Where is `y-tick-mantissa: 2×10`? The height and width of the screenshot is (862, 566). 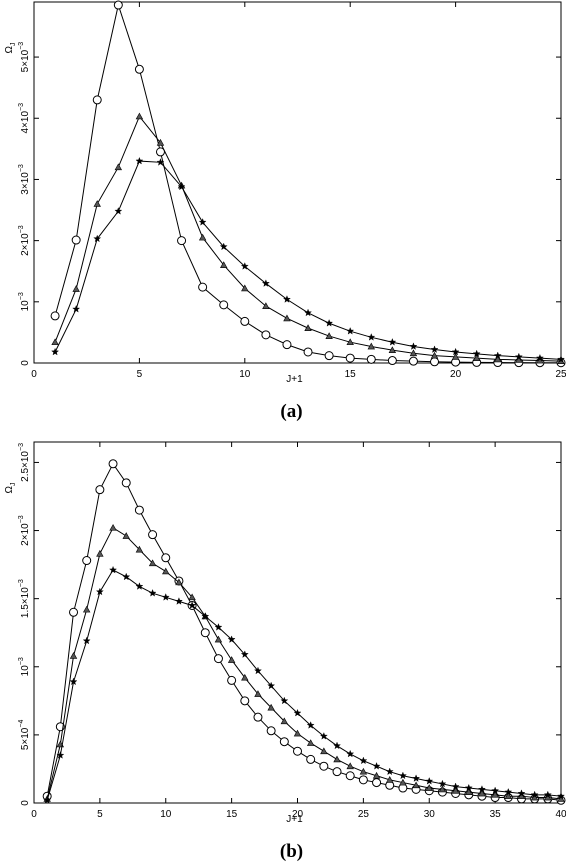 y-tick-mantissa: 2×10 is located at coordinates (25, 244).